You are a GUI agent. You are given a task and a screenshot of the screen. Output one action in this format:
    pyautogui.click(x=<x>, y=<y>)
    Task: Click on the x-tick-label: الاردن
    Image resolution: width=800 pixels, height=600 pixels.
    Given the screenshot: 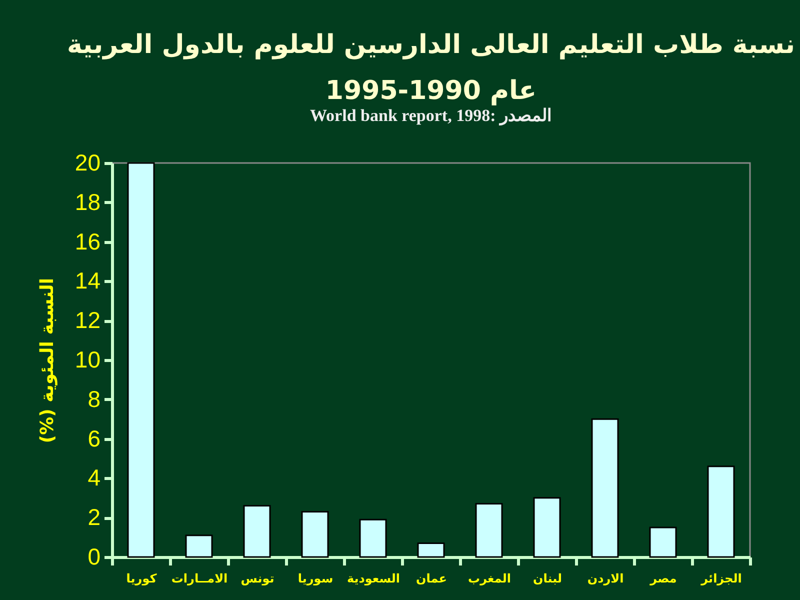 What is the action you would take?
    pyautogui.click(x=605, y=579)
    